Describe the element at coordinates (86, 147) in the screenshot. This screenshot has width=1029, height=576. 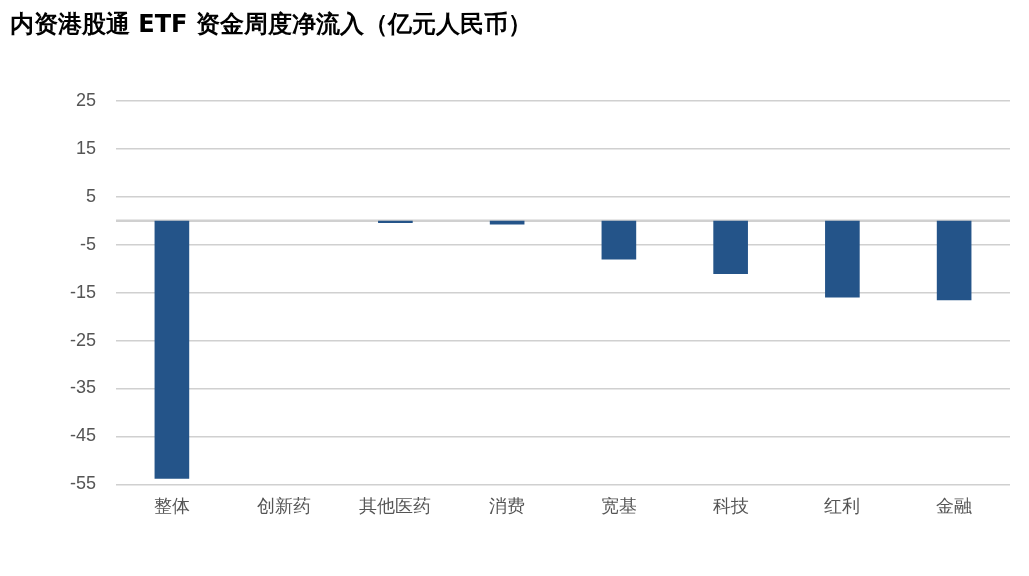
I see `y-tick-label: 15` at that location.